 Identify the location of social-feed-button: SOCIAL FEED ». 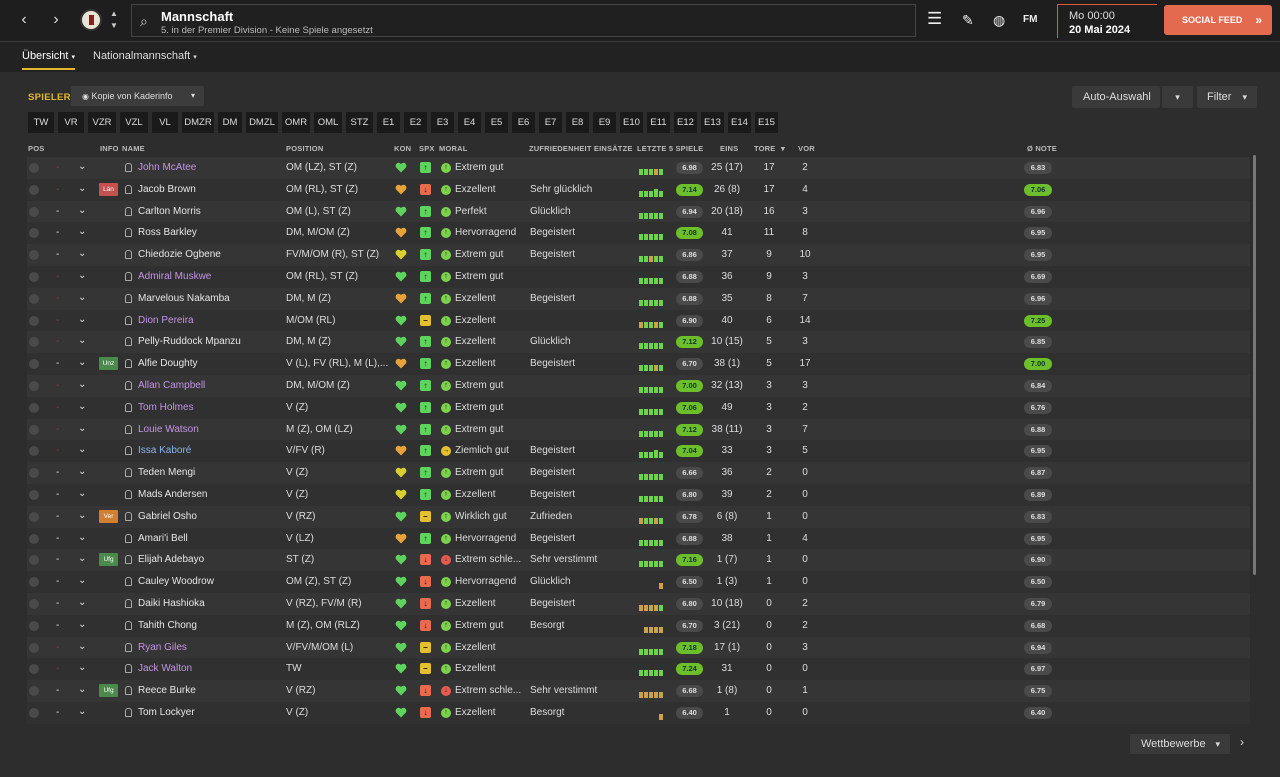
(1218, 20).